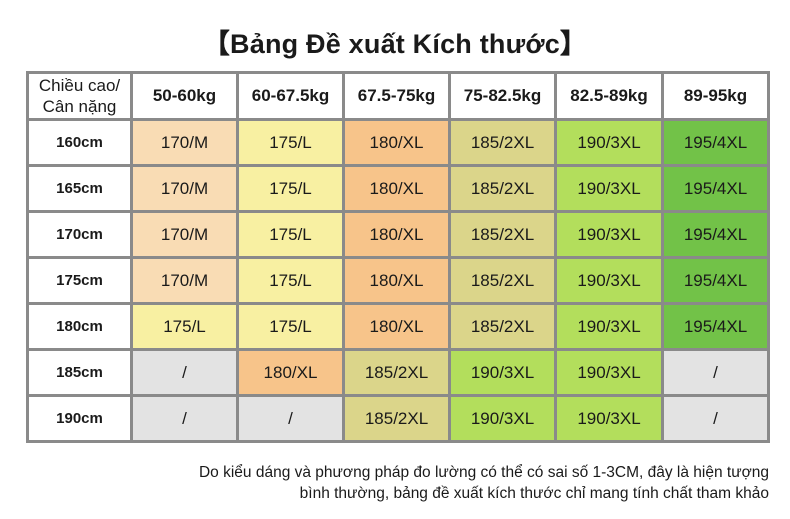  What do you see at coordinates (290, 96) in the screenshot?
I see `weight-header: 60-67.5kg` at bounding box center [290, 96].